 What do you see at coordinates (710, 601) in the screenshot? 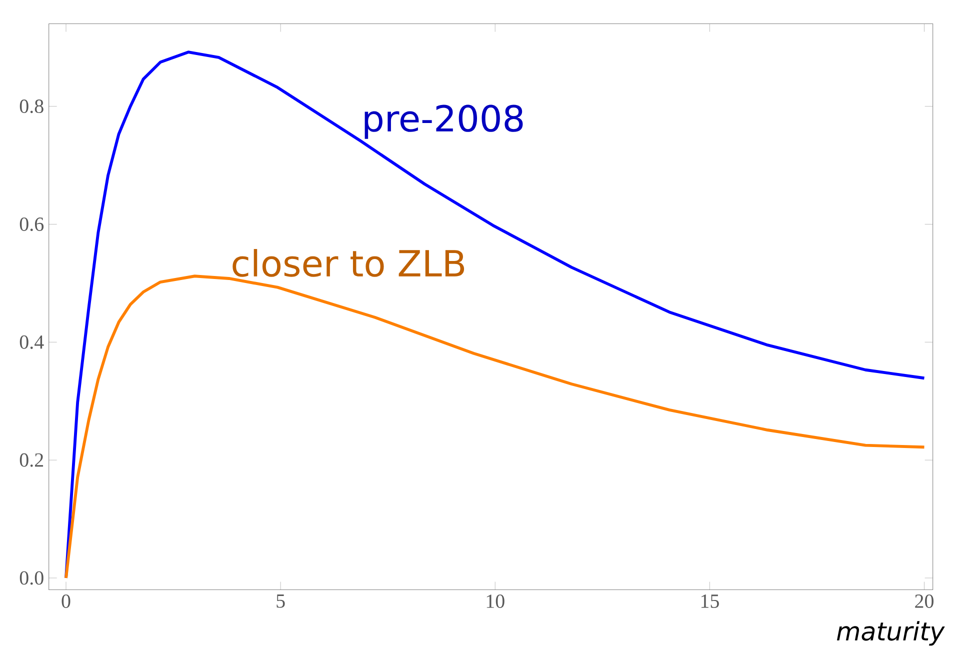
I see `x-tick-label: 15` at bounding box center [710, 601].